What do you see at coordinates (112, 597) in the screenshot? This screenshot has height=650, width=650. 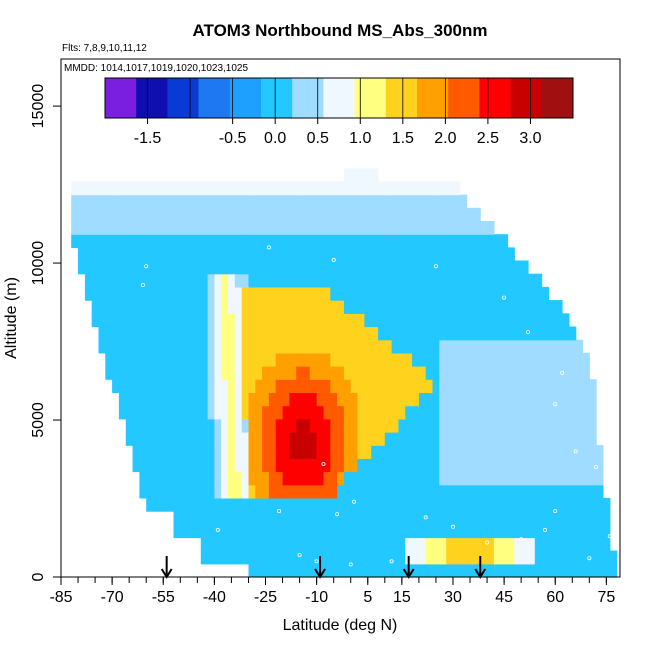 I see `x-tick-label: -70` at bounding box center [112, 597].